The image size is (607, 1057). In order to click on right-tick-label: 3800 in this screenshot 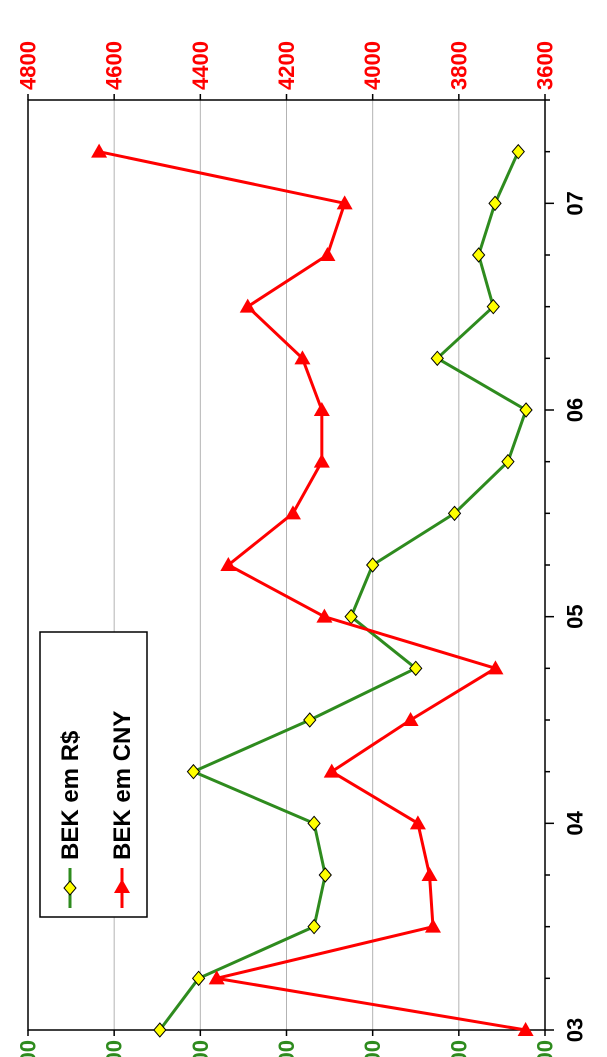, I will do `click(458, 65)`.